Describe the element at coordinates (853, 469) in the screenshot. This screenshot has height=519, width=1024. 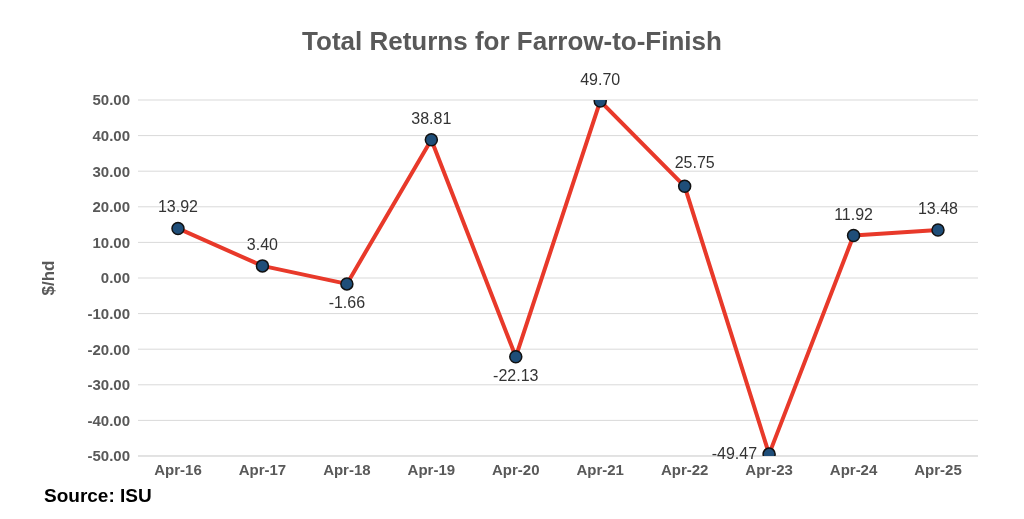
I see `x-tick-label: Apr-24` at that location.